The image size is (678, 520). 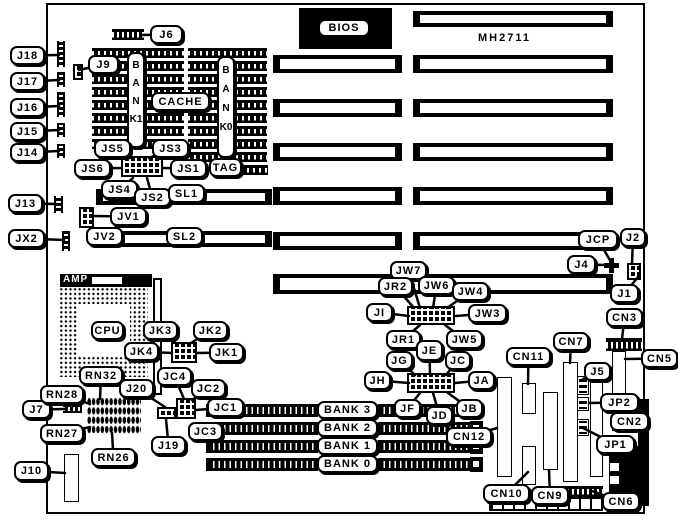 What do you see at coordinates (128, 216) in the screenshot?
I see `callout-jv1: JV1` at bounding box center [128, 216].